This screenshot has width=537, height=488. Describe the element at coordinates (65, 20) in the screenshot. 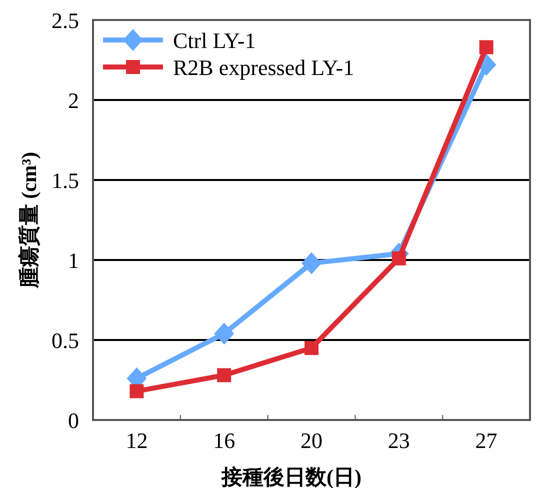

I see `y-tick-label: 2.5` at that location.